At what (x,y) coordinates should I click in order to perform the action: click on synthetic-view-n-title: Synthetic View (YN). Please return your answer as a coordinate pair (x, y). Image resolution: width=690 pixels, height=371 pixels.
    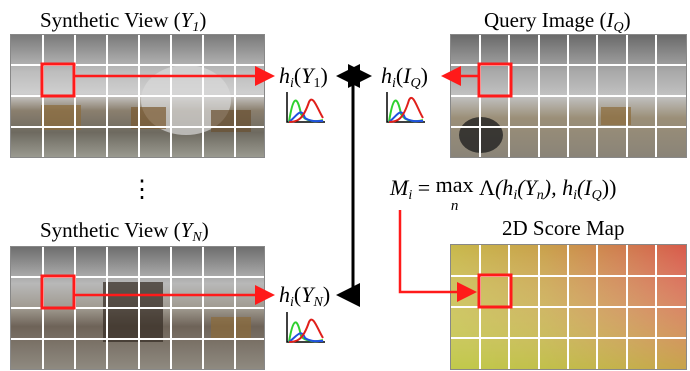
    Looking at the image, I should click on (124, 231).